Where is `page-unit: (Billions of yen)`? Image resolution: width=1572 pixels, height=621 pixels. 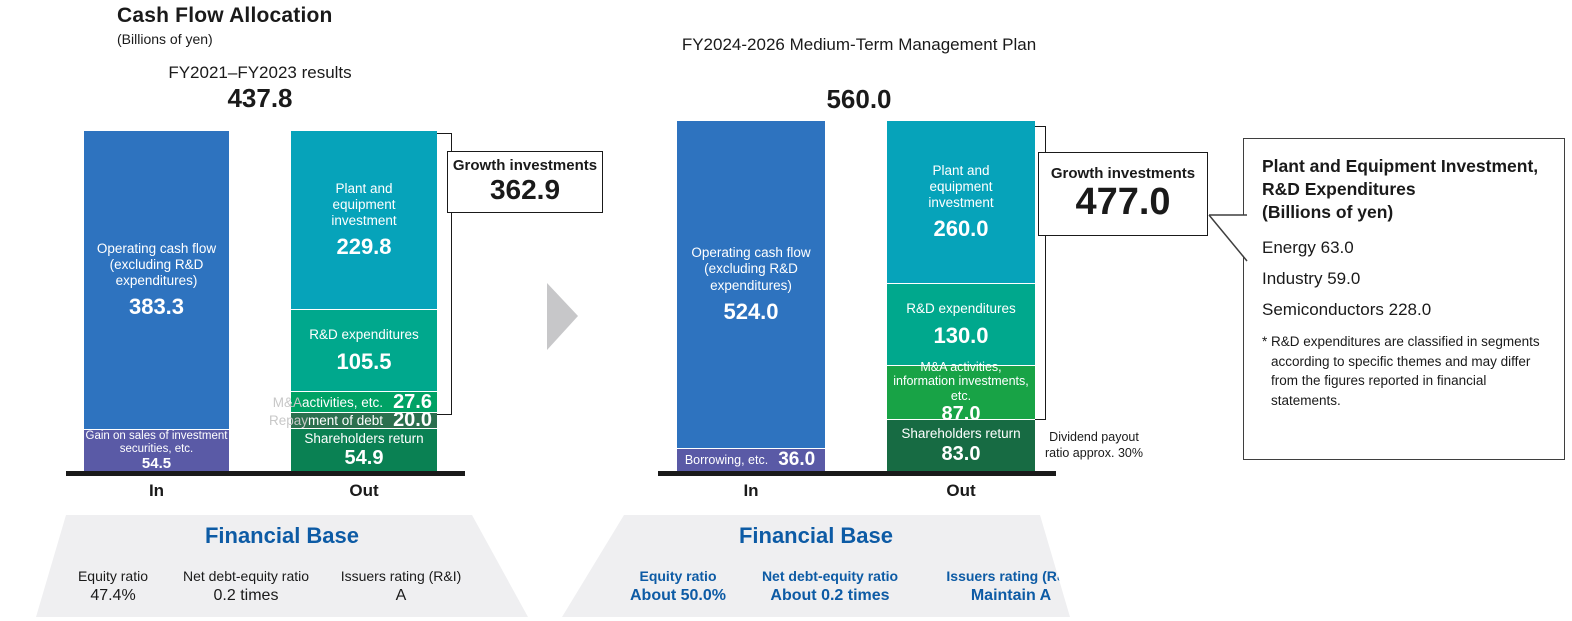 page-unit: (Billions of yen) is located at coordinates (165, 39).